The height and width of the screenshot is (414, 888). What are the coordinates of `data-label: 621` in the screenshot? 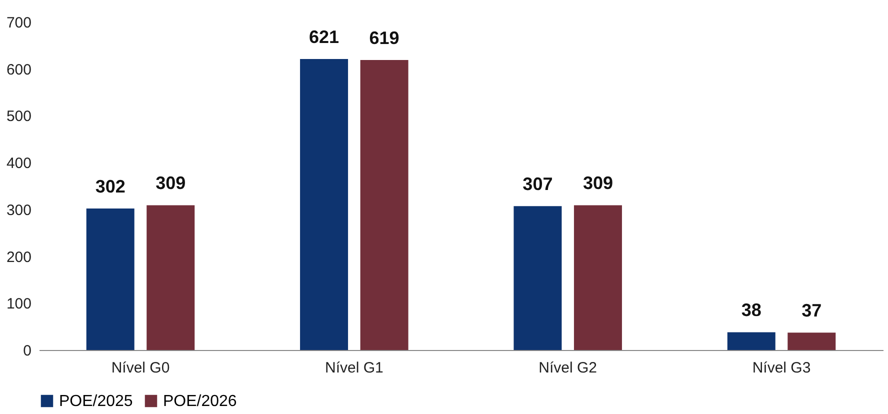 It's located at (324, 37).